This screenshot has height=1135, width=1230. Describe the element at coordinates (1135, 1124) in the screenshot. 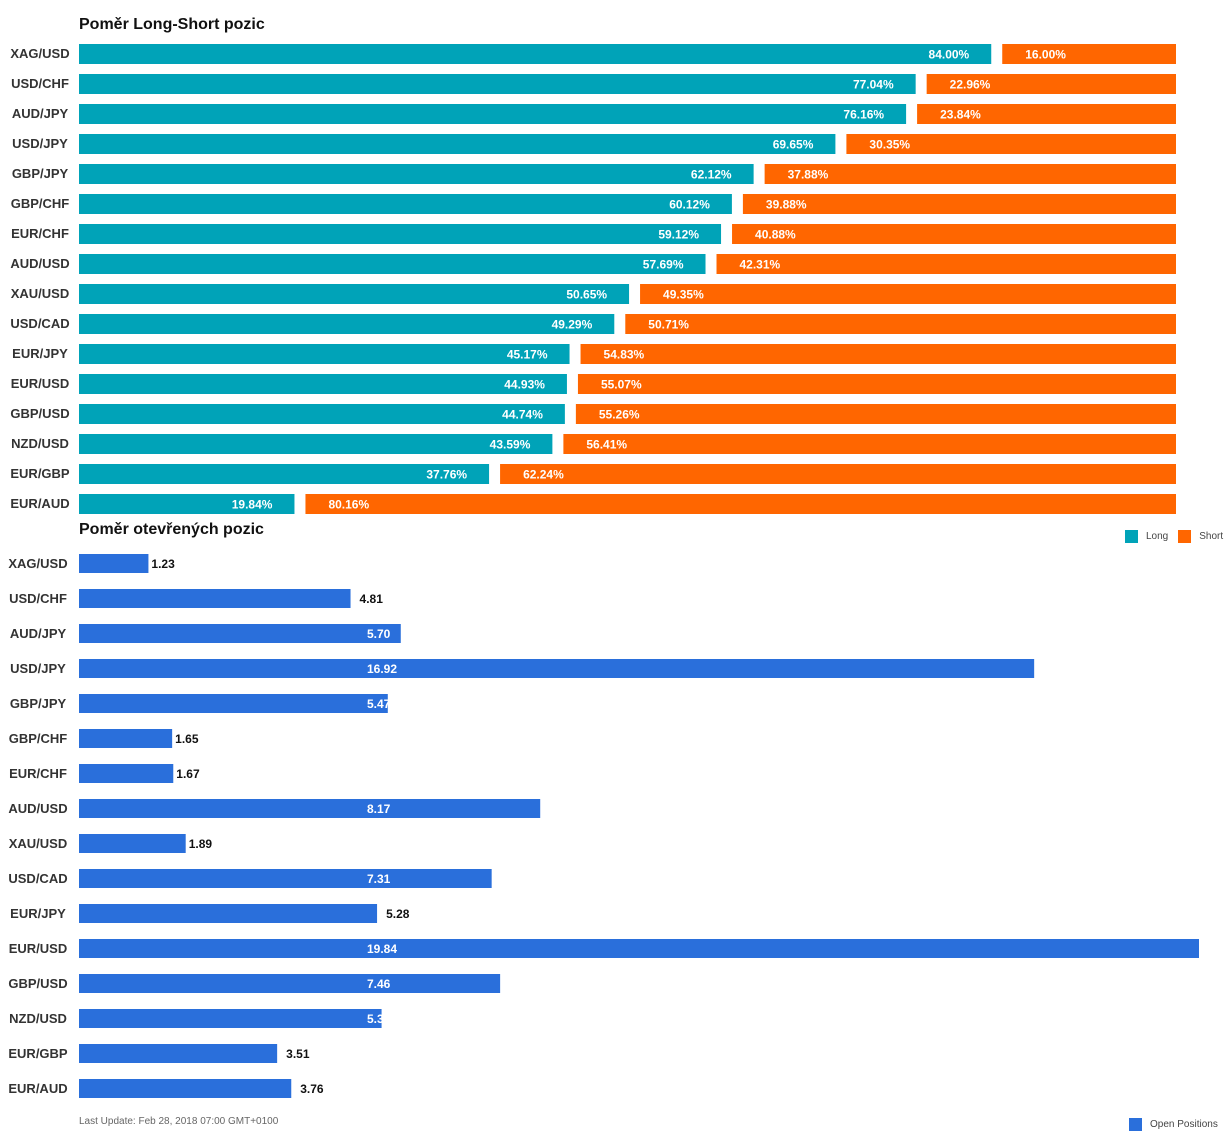

I see `legend-swatch-open-positions` at that location.